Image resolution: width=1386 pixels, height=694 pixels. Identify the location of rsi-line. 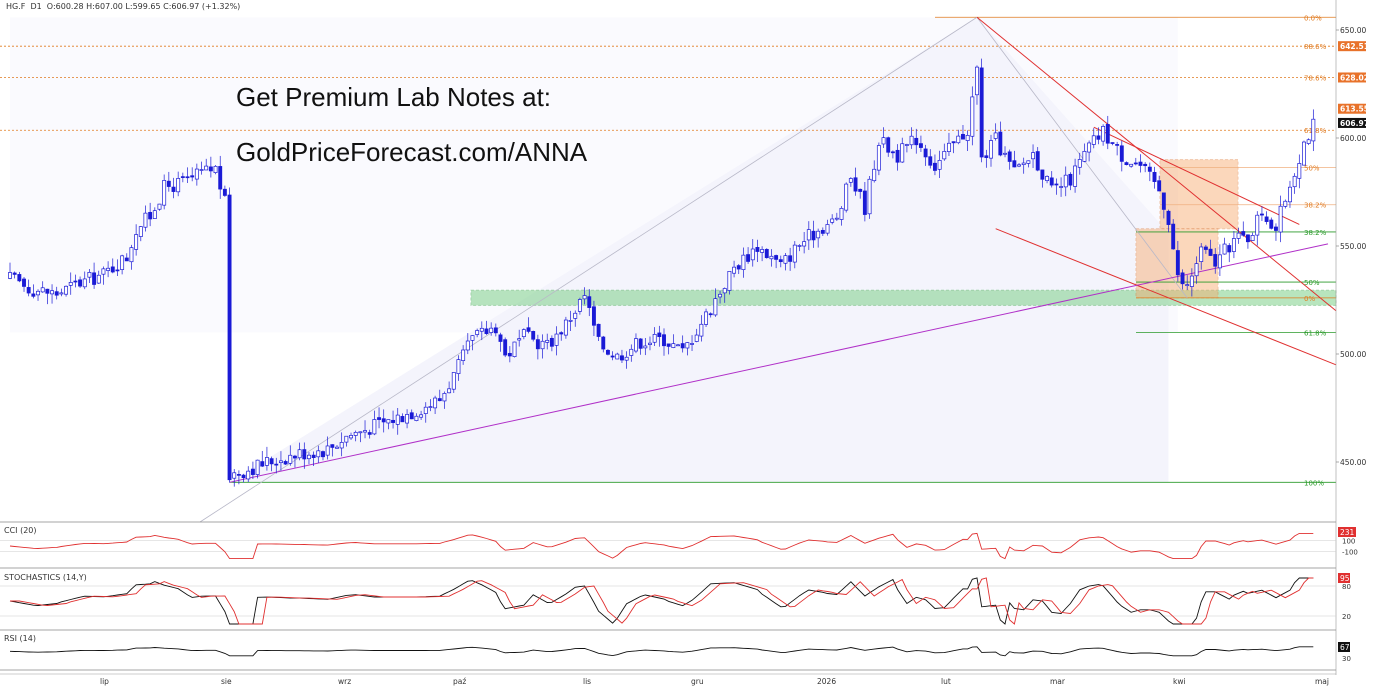
(661, 651).